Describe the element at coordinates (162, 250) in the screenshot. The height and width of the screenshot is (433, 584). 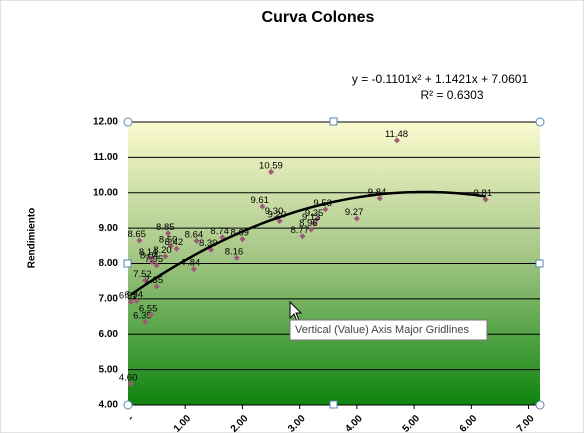
I see `data-label: 8.20` at that location.